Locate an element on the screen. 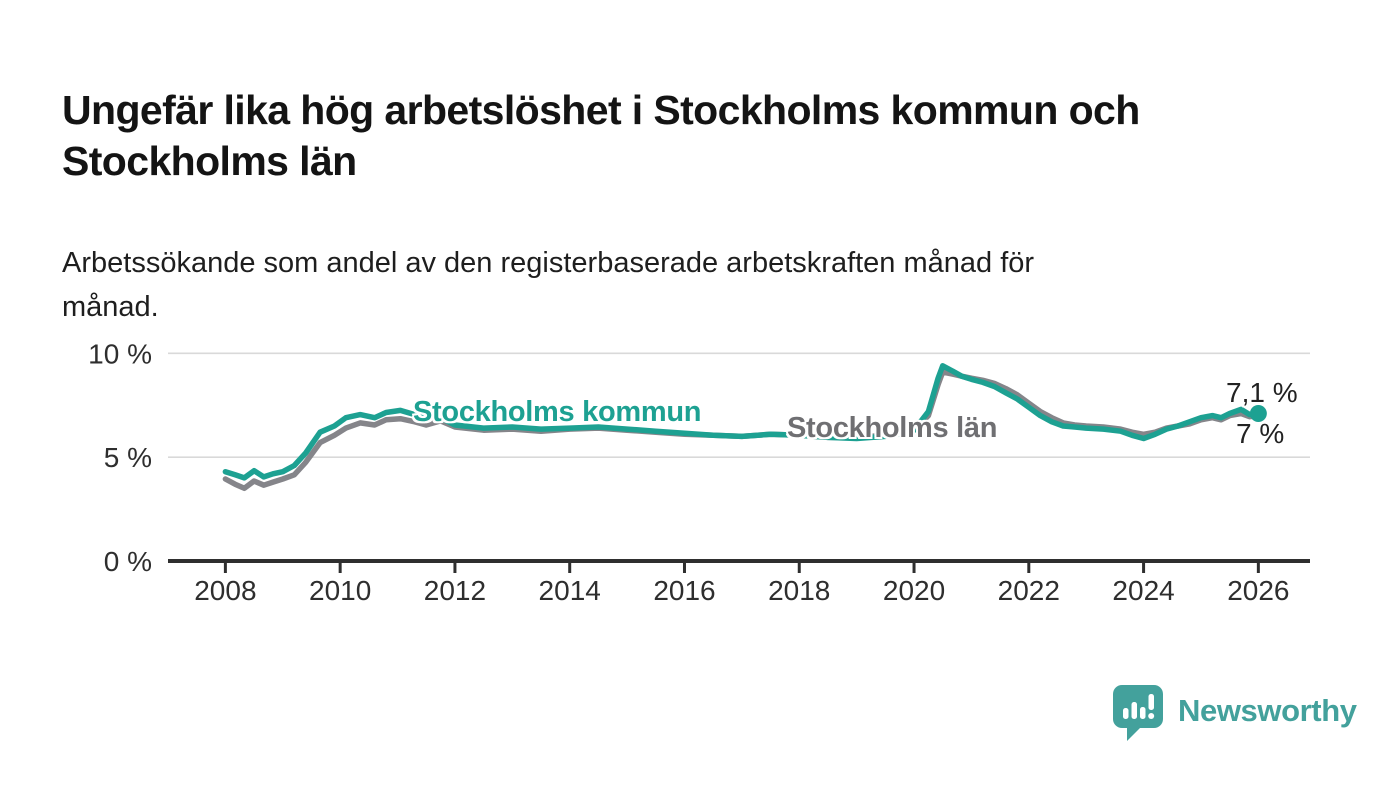 The height and width of the screenshot is (794, 1400). x-tick-label: 2014 is located at coordinates (570, 590).